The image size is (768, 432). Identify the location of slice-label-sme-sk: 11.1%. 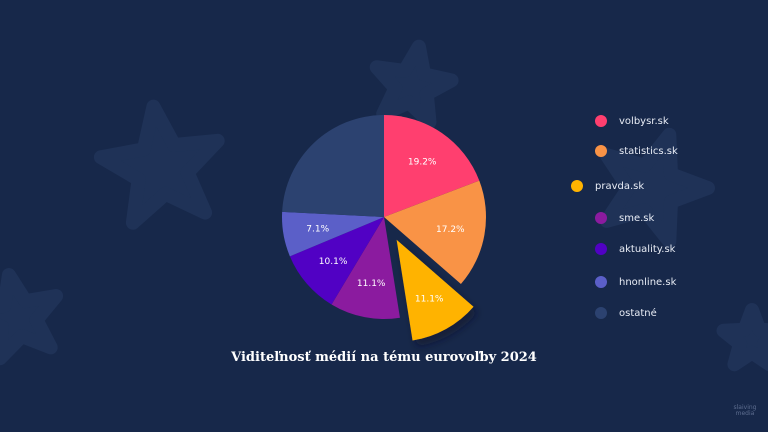
(371, 284).